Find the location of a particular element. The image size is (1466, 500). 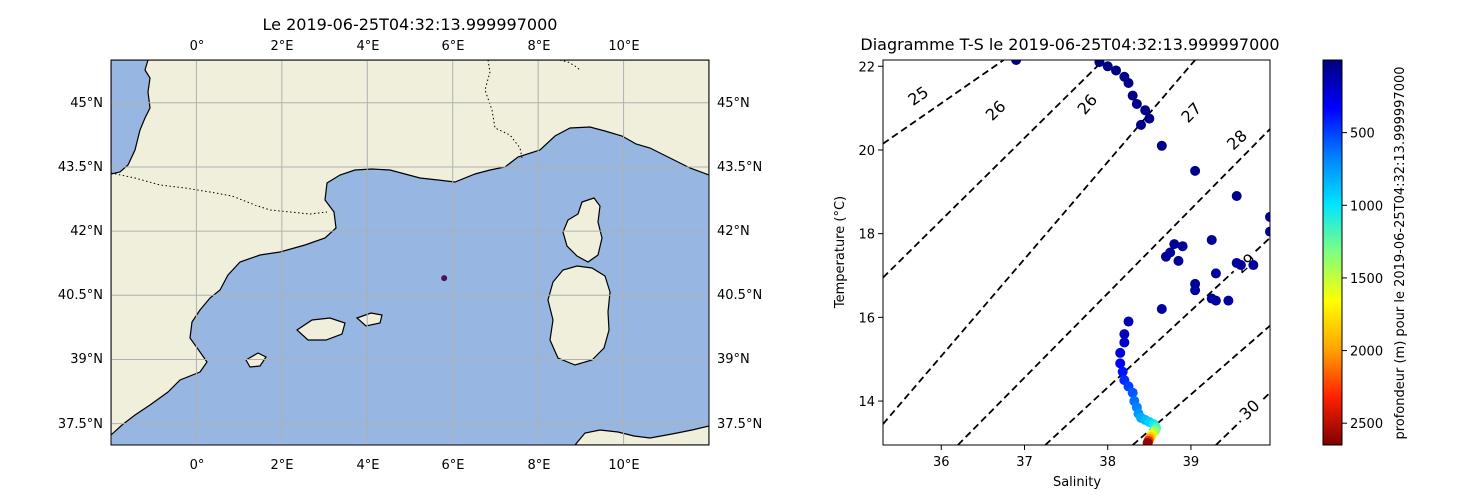

ts-x-label: Salinity is located at coordinates (1077, 482).